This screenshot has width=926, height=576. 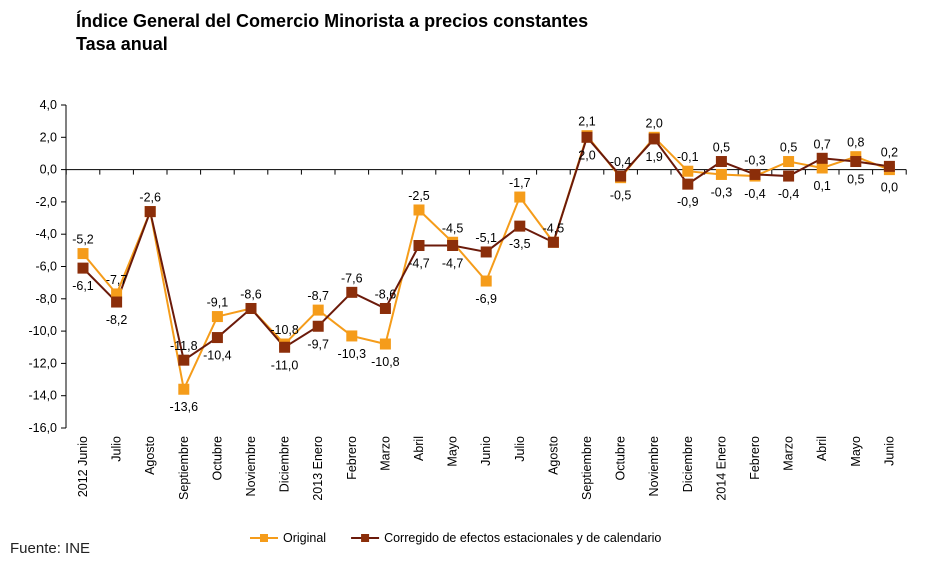 What do you see at coordinates (352, 354) in the screenshot?
I see `data-label: -10,3` at bounding box center [352, 354].